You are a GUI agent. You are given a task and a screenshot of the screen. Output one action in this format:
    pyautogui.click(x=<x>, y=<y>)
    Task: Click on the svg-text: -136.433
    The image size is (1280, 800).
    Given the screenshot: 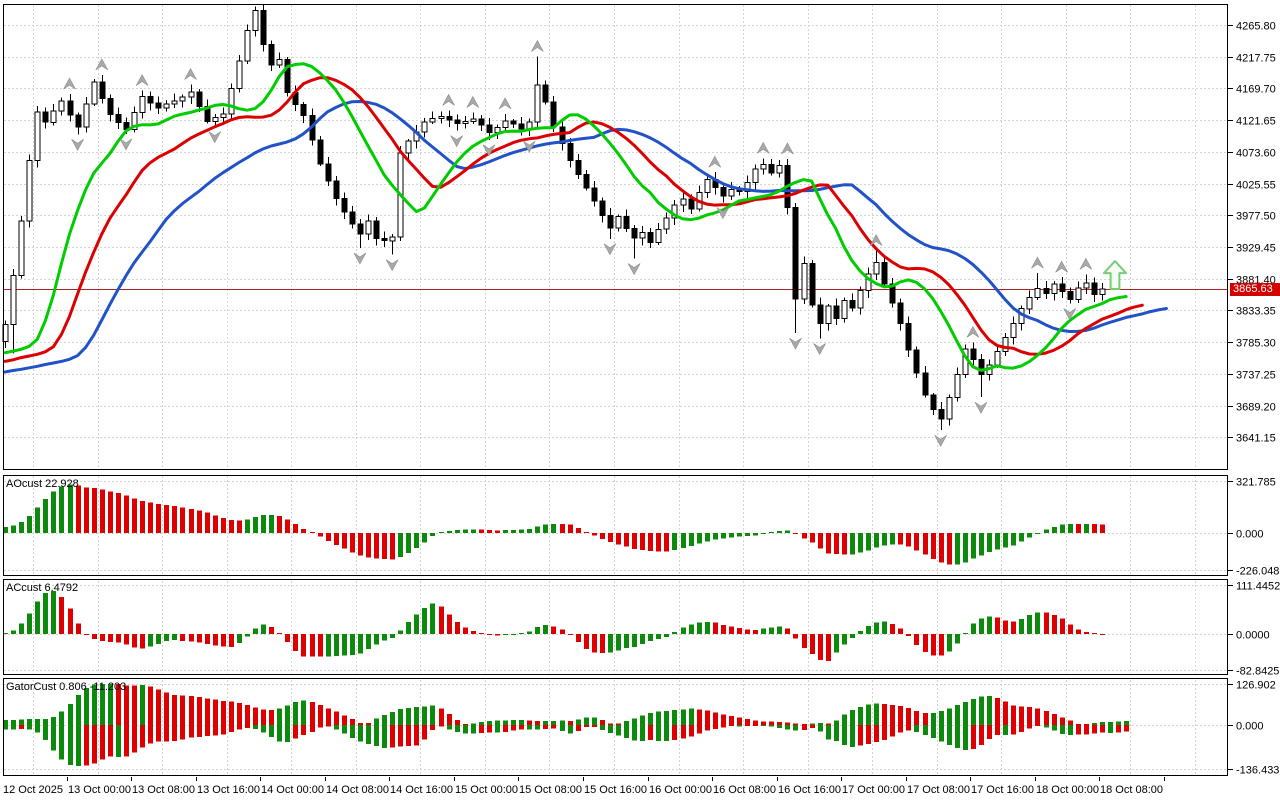 What is the action you would take?
    pyautogui.click(x=1257, y=771)
    